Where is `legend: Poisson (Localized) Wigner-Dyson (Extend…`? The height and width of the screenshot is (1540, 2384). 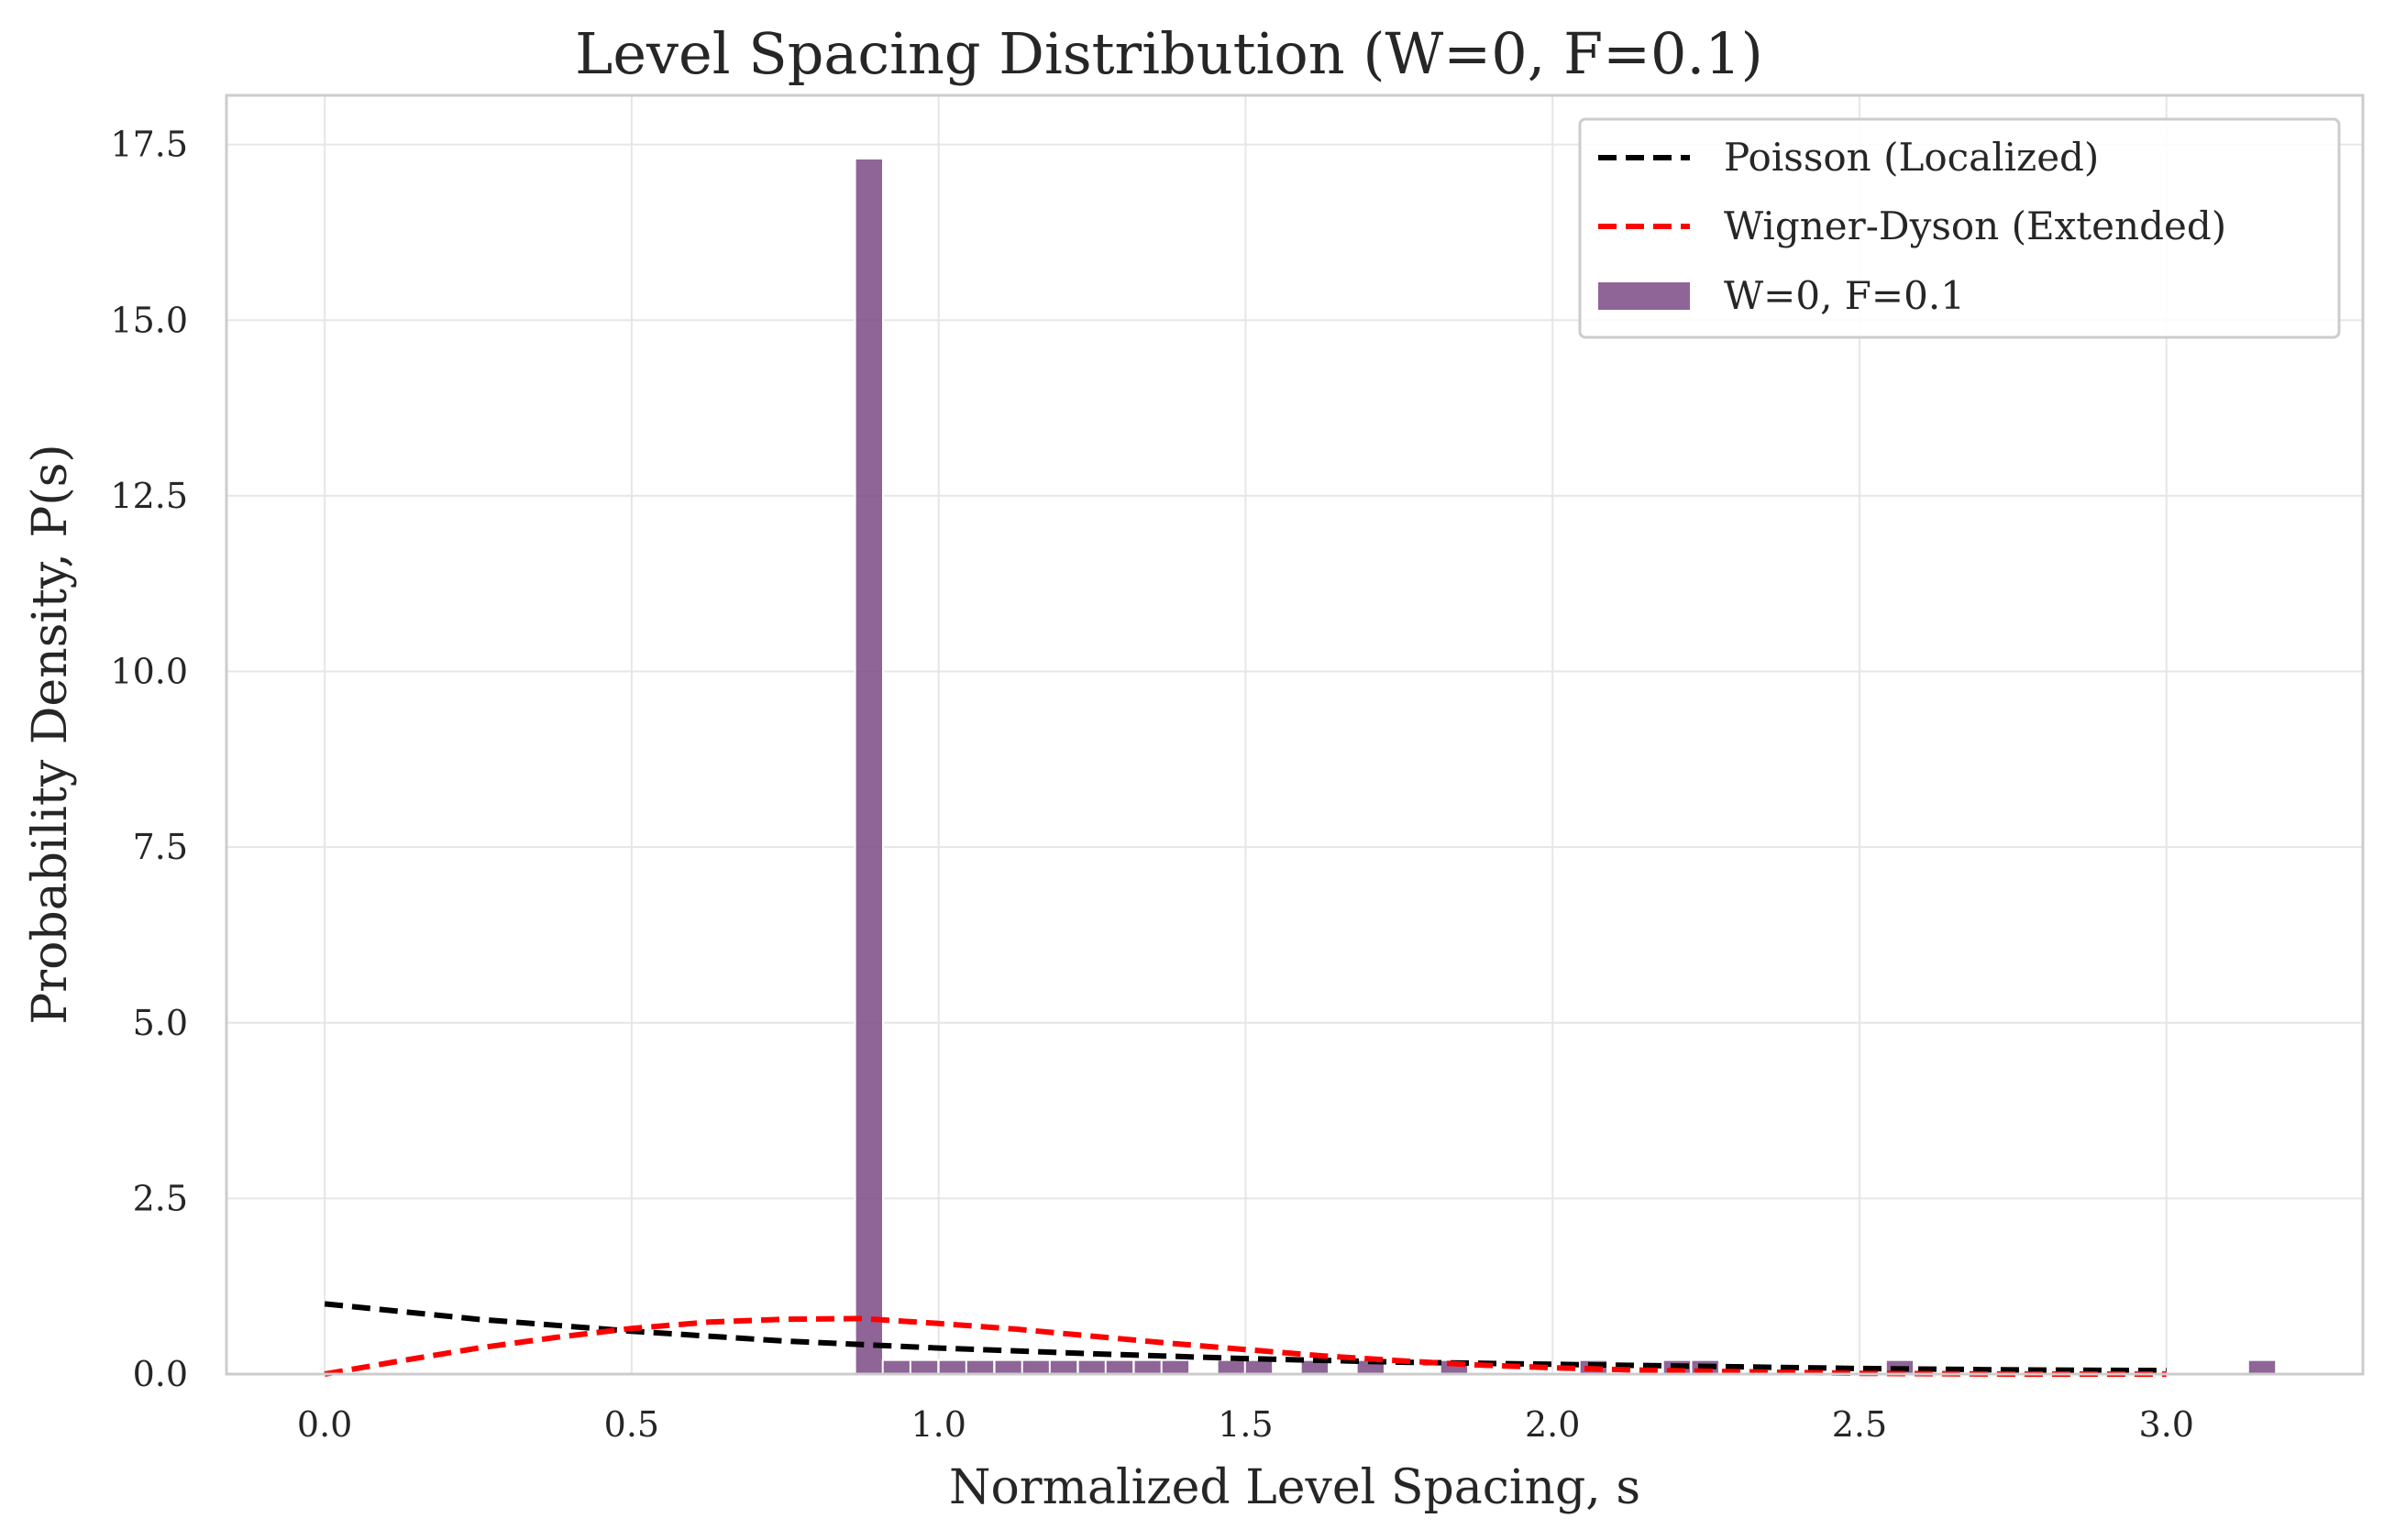 legend: Poisson (Localized) Wigner-Dyson (Extend… is located at coordinates (1960, 228).